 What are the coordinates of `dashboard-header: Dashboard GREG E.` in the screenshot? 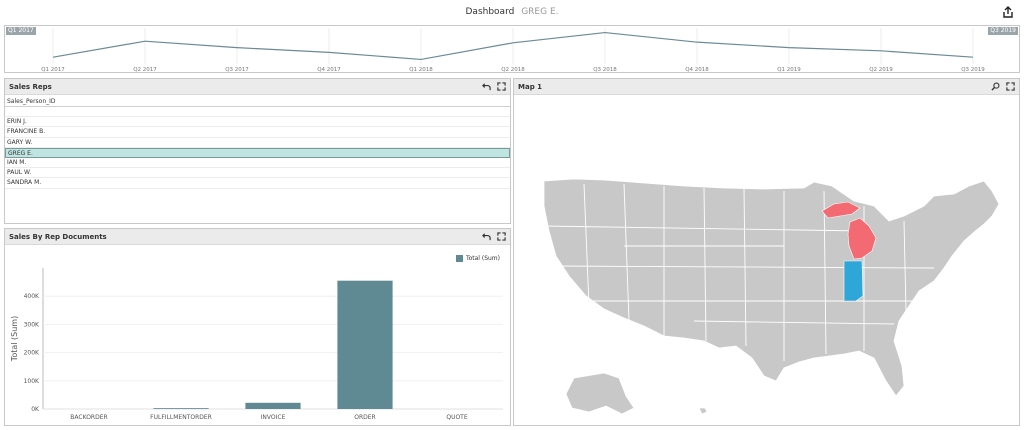 It's located at (512, 12).